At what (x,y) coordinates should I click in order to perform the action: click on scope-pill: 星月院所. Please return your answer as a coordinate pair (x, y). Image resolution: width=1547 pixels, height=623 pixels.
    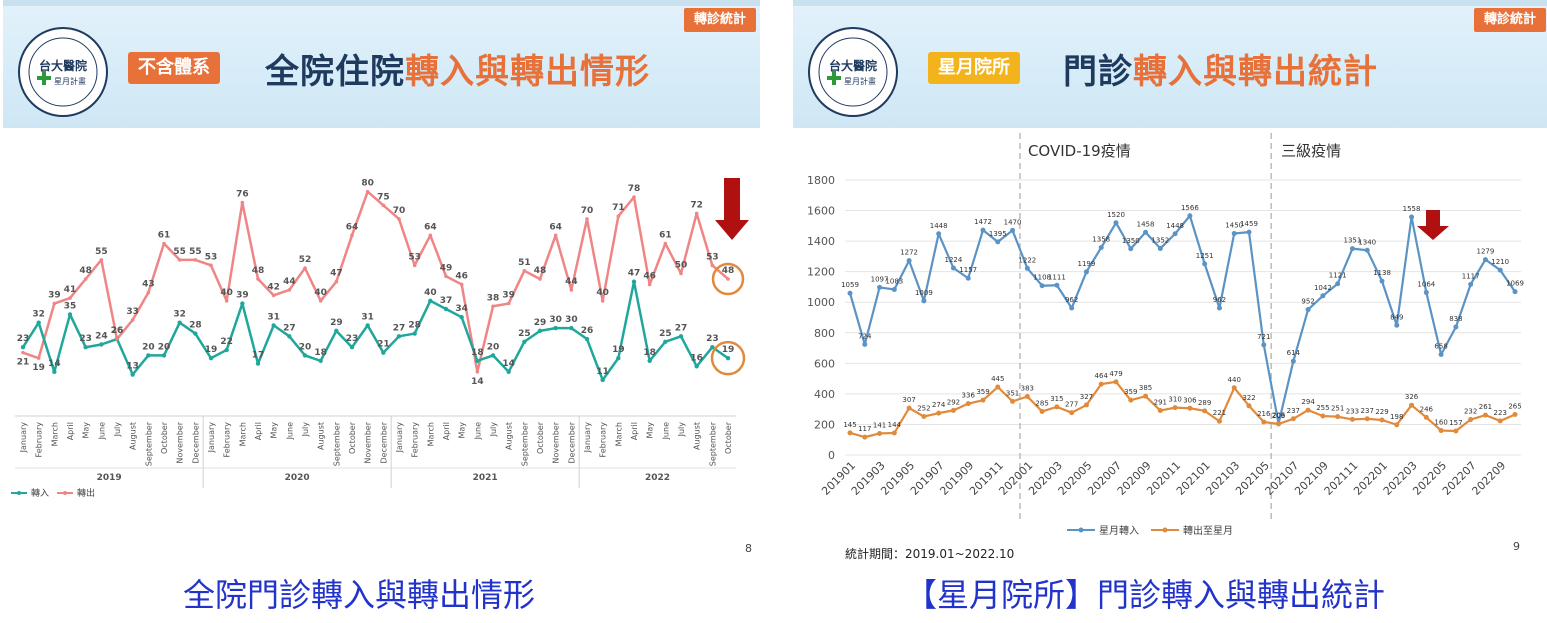
    Looking at the image, I should click on (974, 68).